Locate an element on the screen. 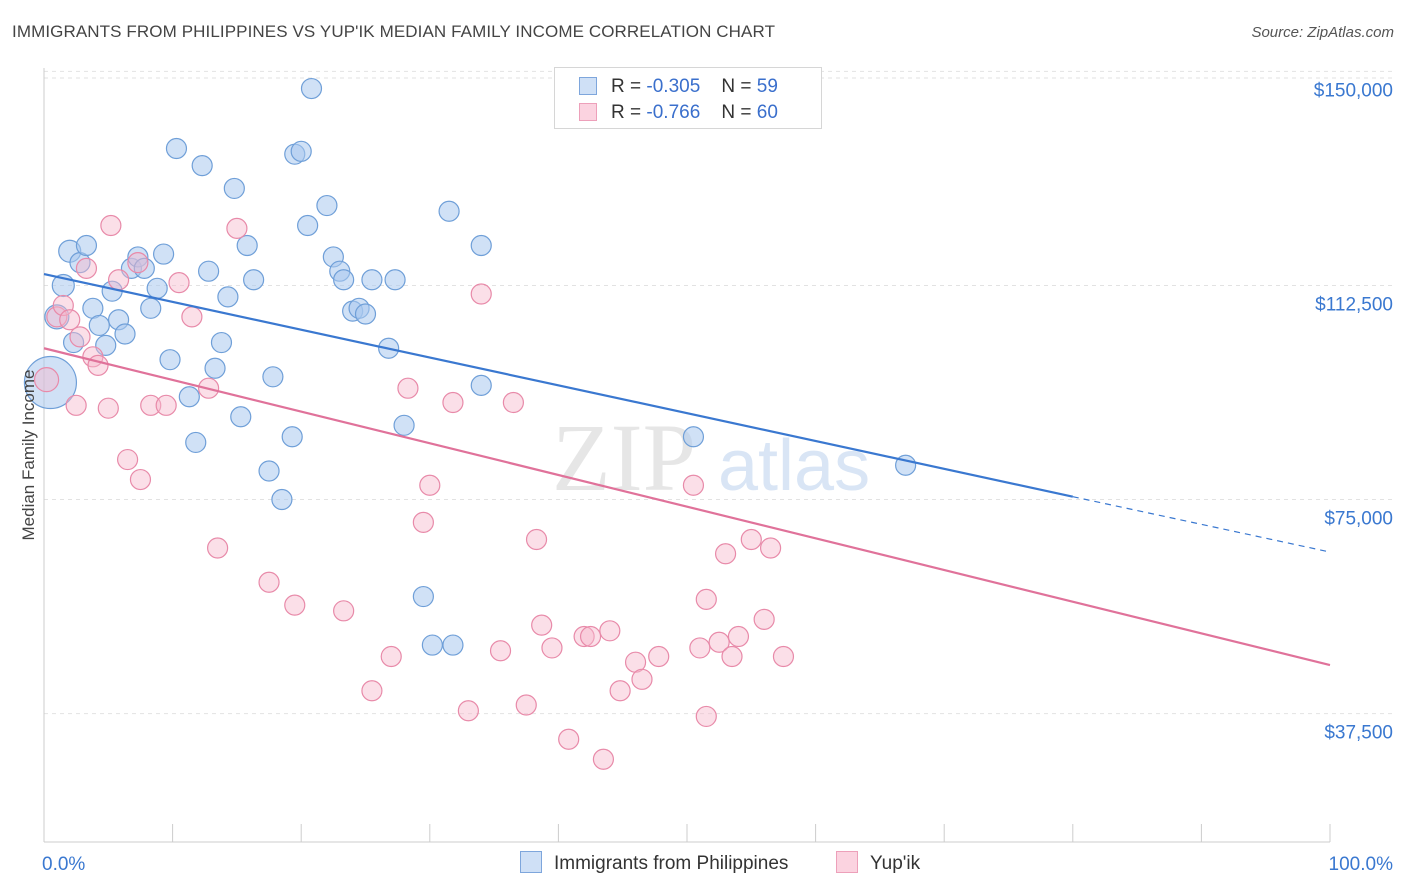 This screenshot has height=892, width=1406. bottom-legend-swatch-yupik is located at coordinates (847, 862).